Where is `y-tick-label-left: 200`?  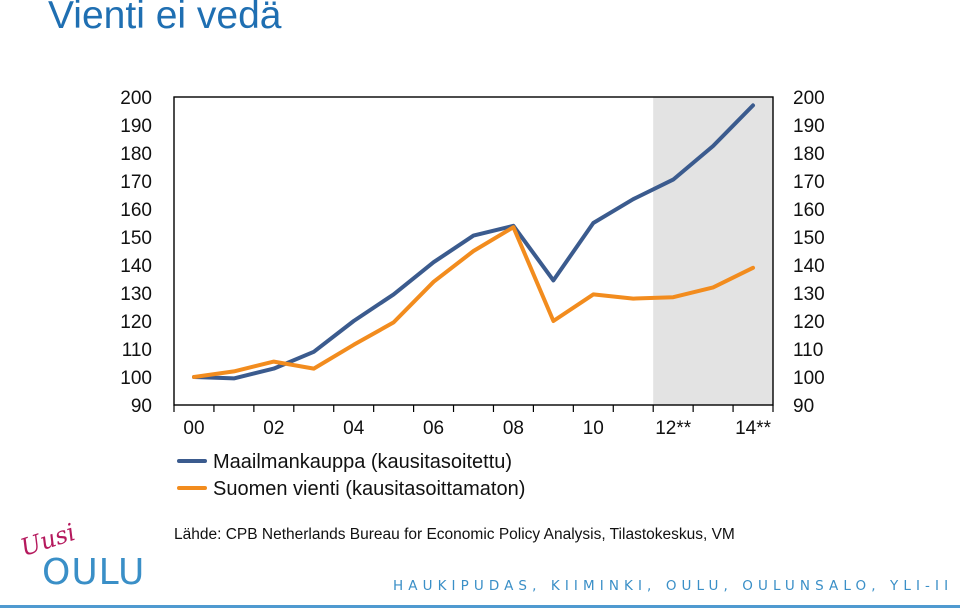 y-tick-label-left: 200 is located at coordinates (136, 98).